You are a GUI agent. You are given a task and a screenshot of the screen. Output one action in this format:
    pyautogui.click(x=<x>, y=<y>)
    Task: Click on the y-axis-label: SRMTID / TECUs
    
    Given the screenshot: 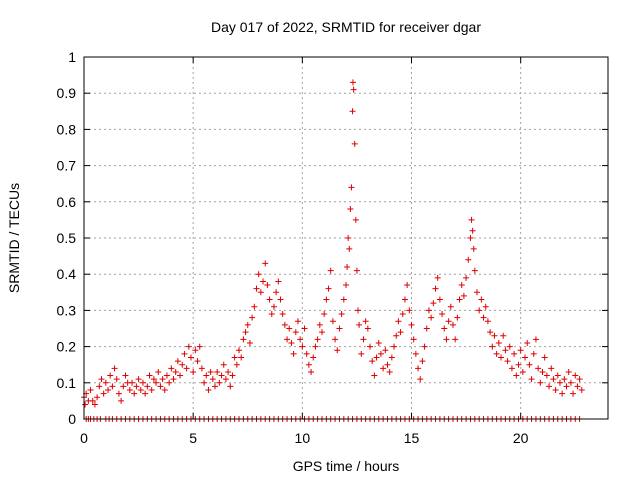 What is the action you would take?
    pyautogui.click(x=14, y=238)
    